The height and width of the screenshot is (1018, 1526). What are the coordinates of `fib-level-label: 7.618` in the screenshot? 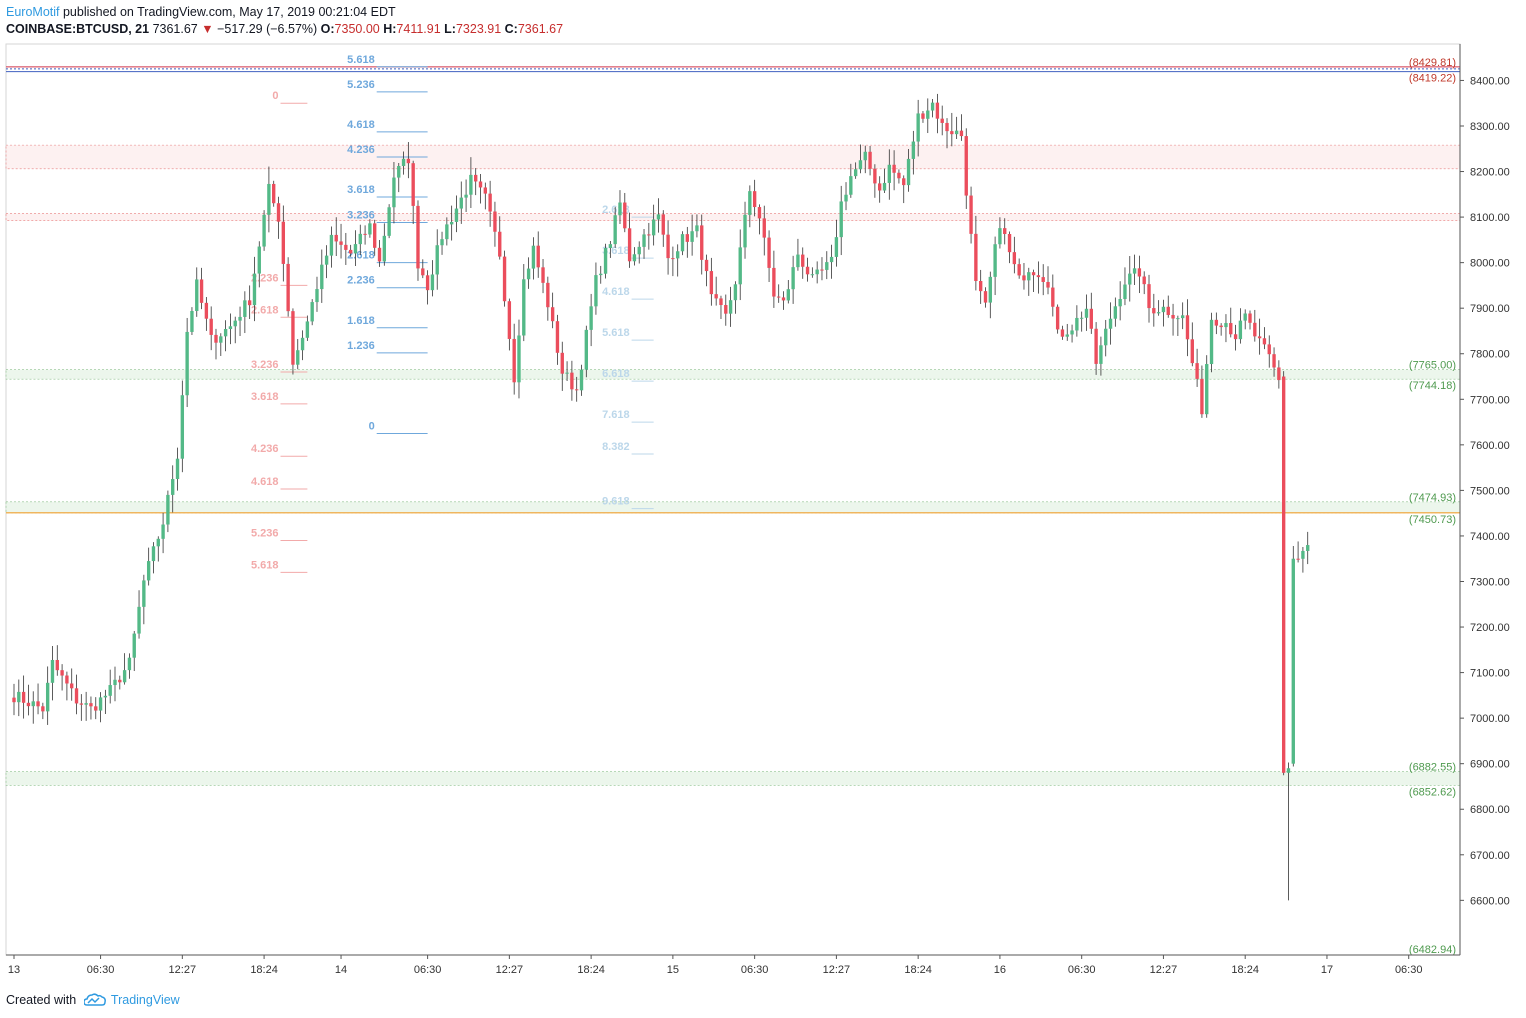 It's located at (616, 415).